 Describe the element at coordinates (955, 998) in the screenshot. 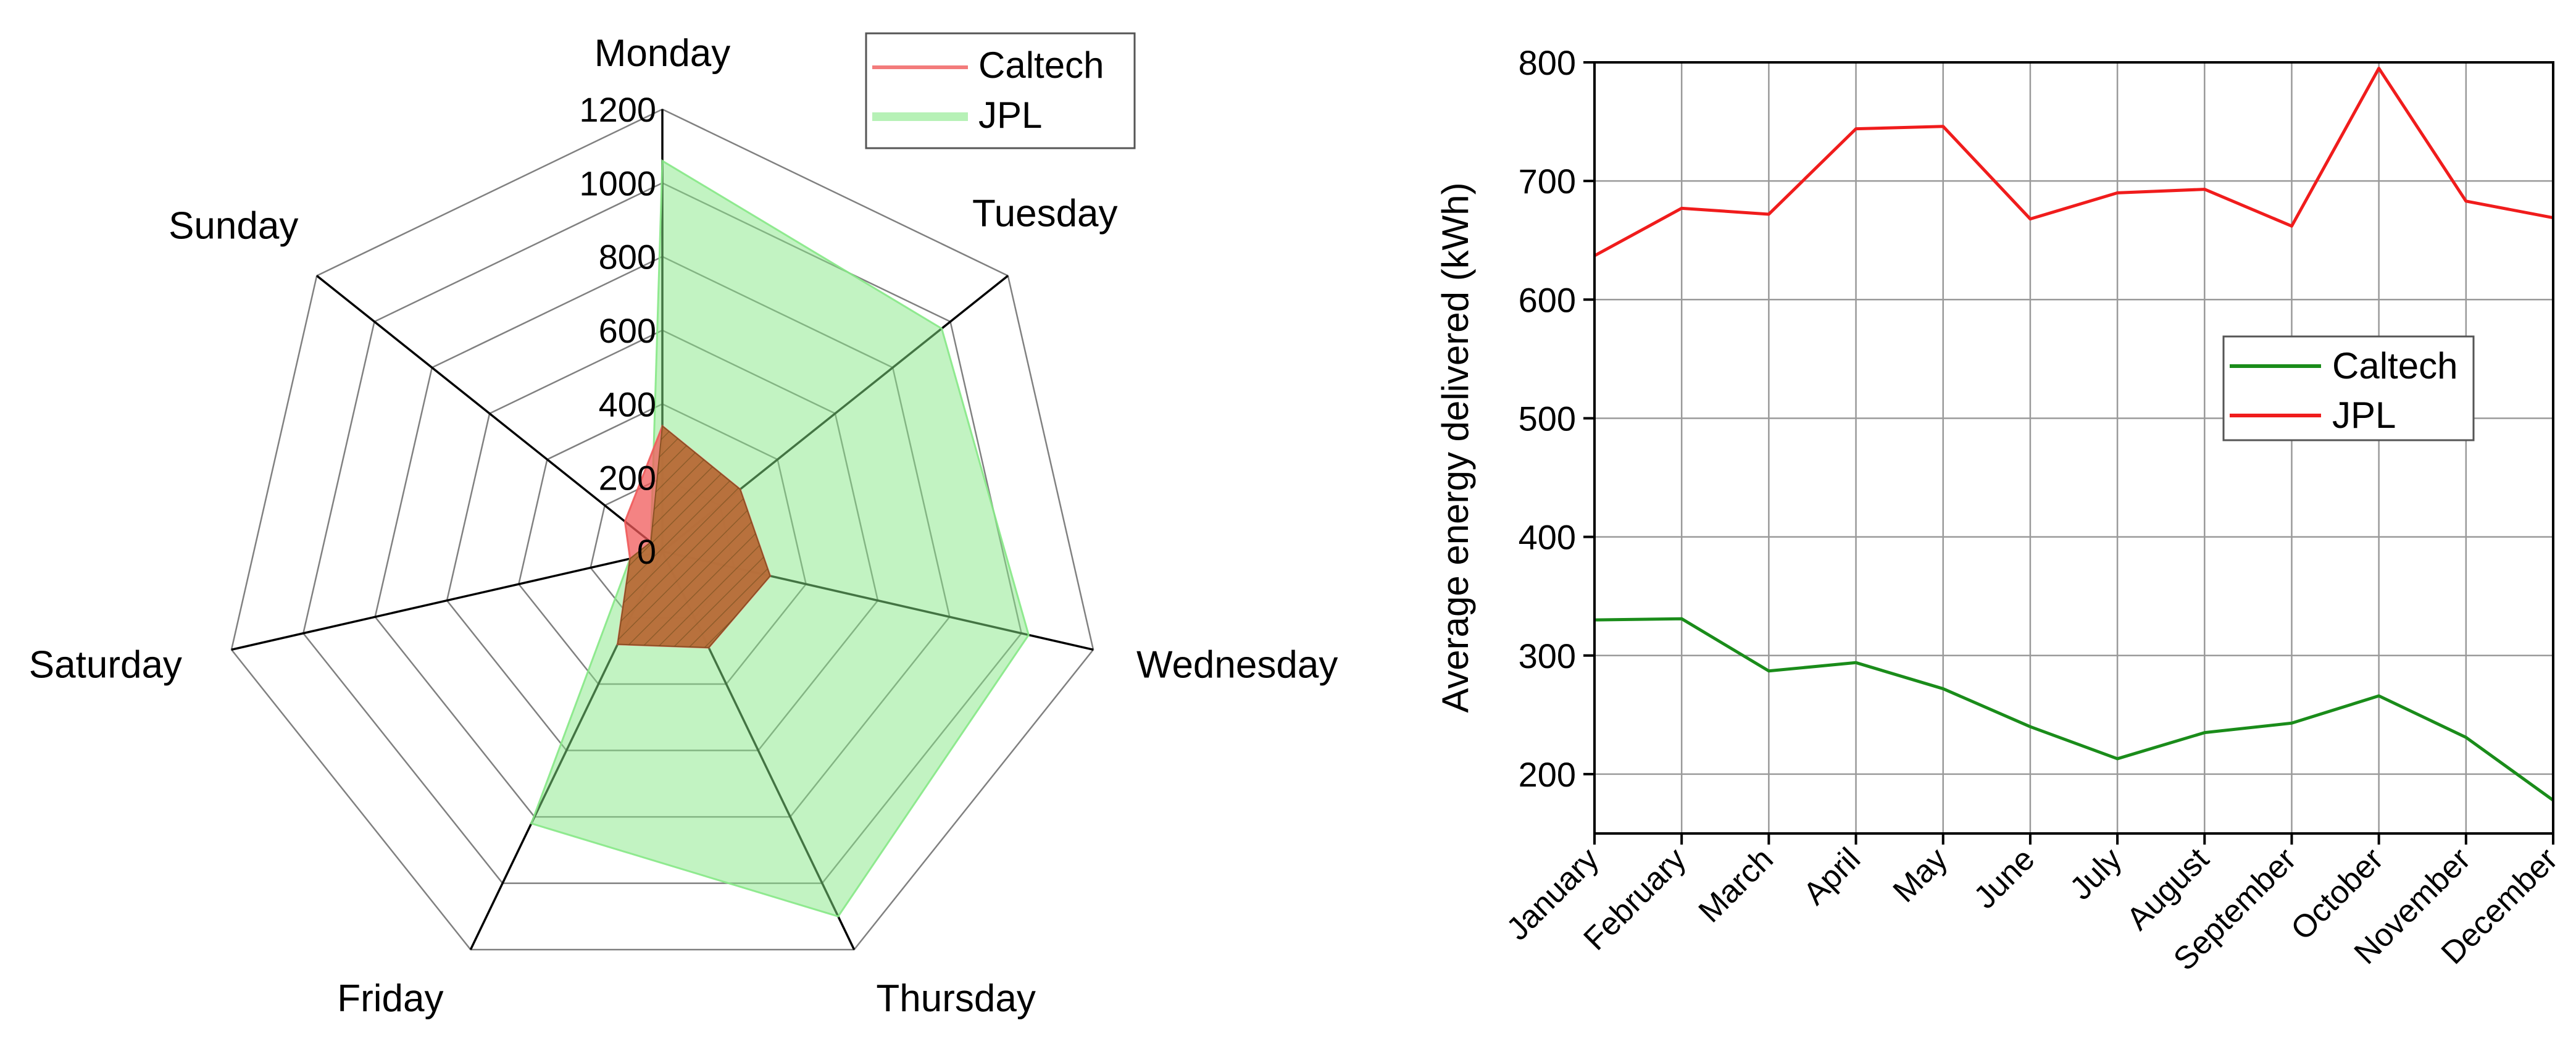

I see `radar-category-thursday: Thursday` at that location.